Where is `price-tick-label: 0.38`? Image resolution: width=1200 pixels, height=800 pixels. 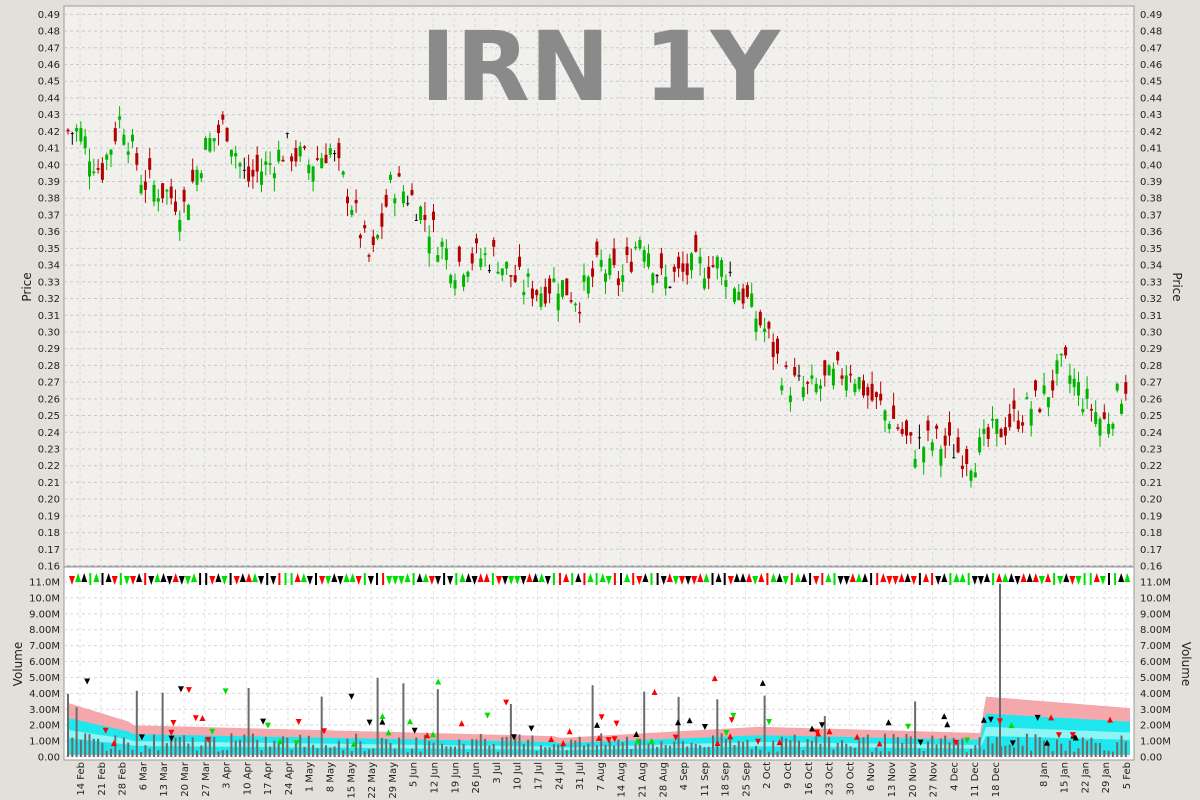 price-tick-label: 0.38 is located at coordinates (49, 199).